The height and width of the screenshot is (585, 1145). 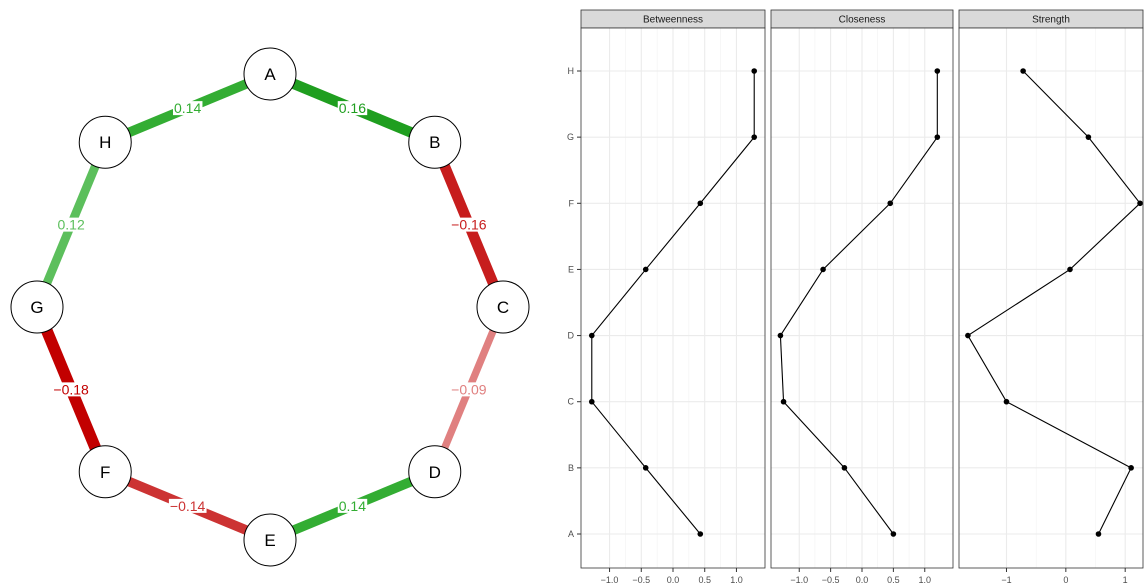 I want to click on node-label: F, so click(x=105, y=472).